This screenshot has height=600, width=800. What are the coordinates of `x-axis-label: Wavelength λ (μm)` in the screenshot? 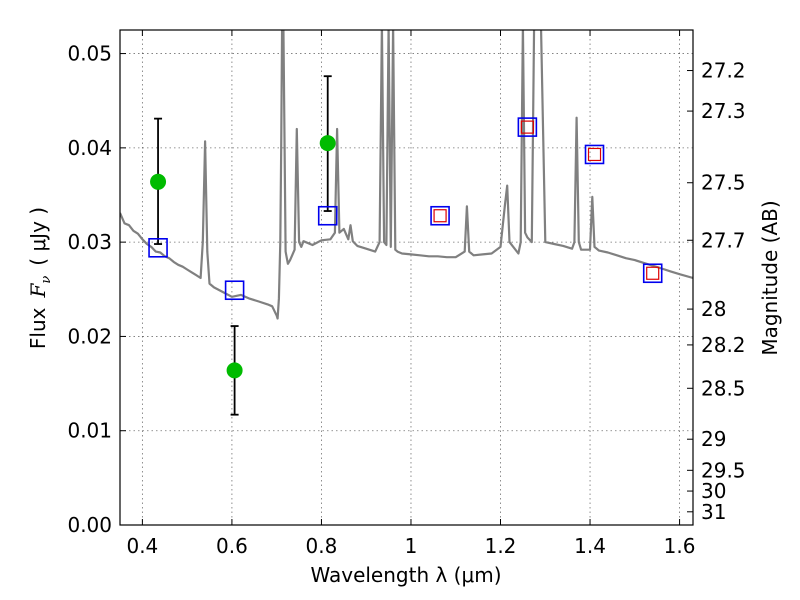 It's located at (405, 575).